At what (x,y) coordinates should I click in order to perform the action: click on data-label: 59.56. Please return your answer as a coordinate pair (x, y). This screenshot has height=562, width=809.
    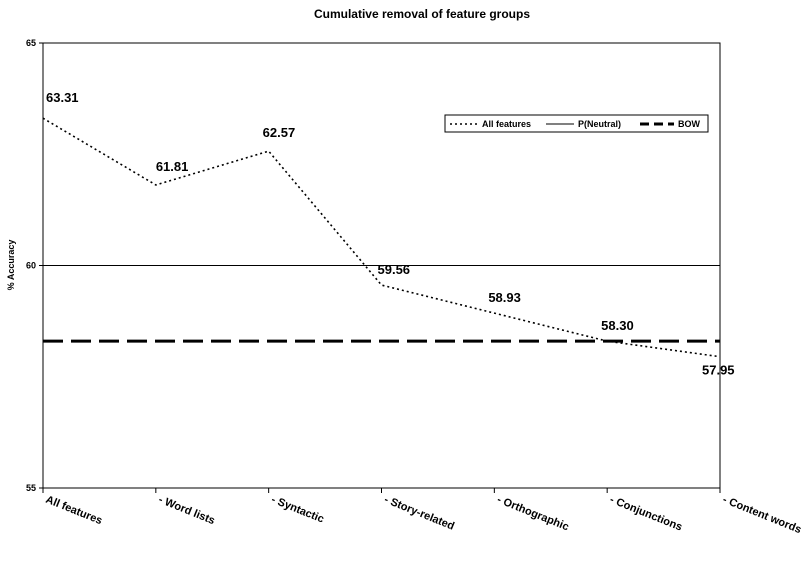
    Looking at the image, I should click on (394, 269).